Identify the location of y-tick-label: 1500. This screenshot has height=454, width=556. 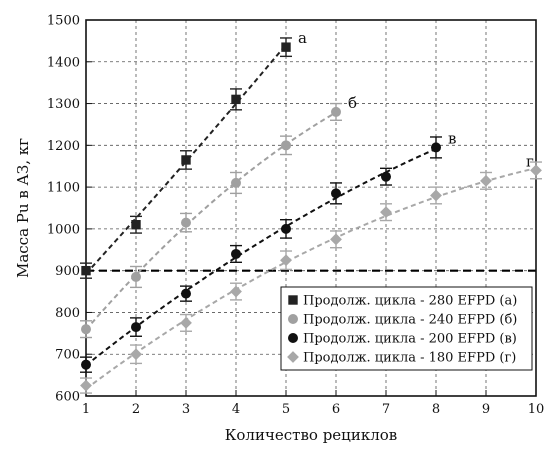
(63, 21).